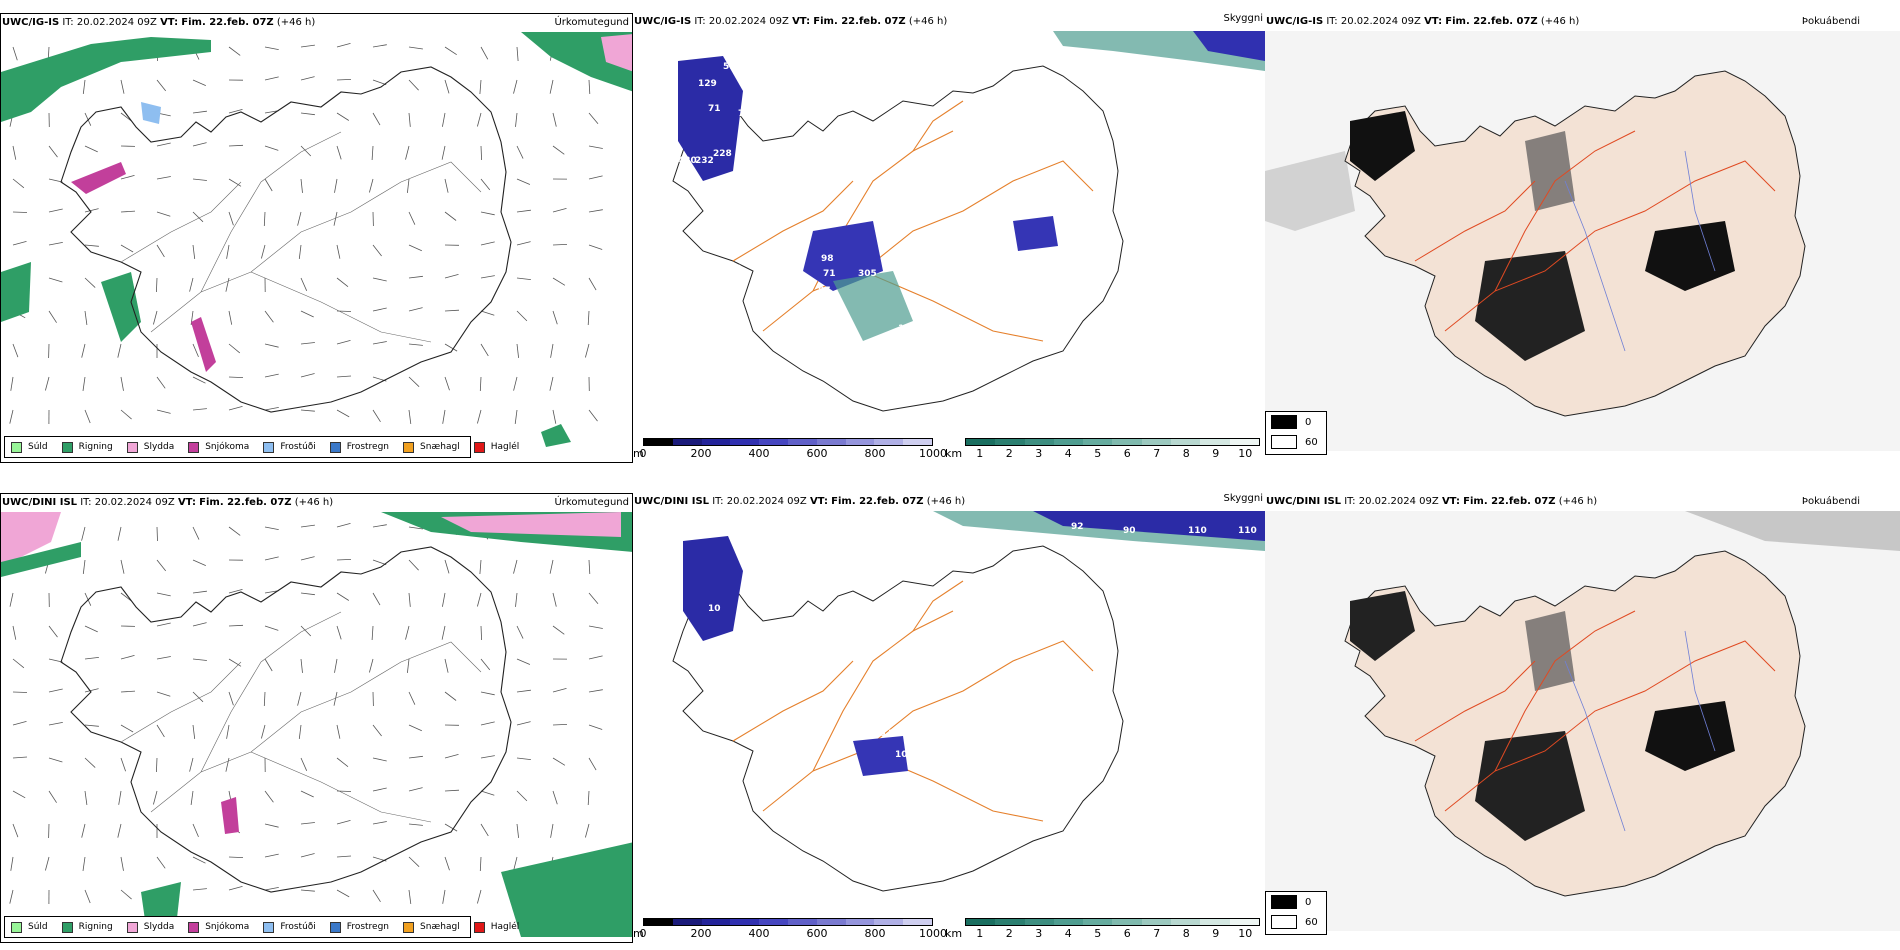  What do you see at coordinates (1550, 171) in the screenshot?
I see `fog-grey` at bounding box center [1550, 171].